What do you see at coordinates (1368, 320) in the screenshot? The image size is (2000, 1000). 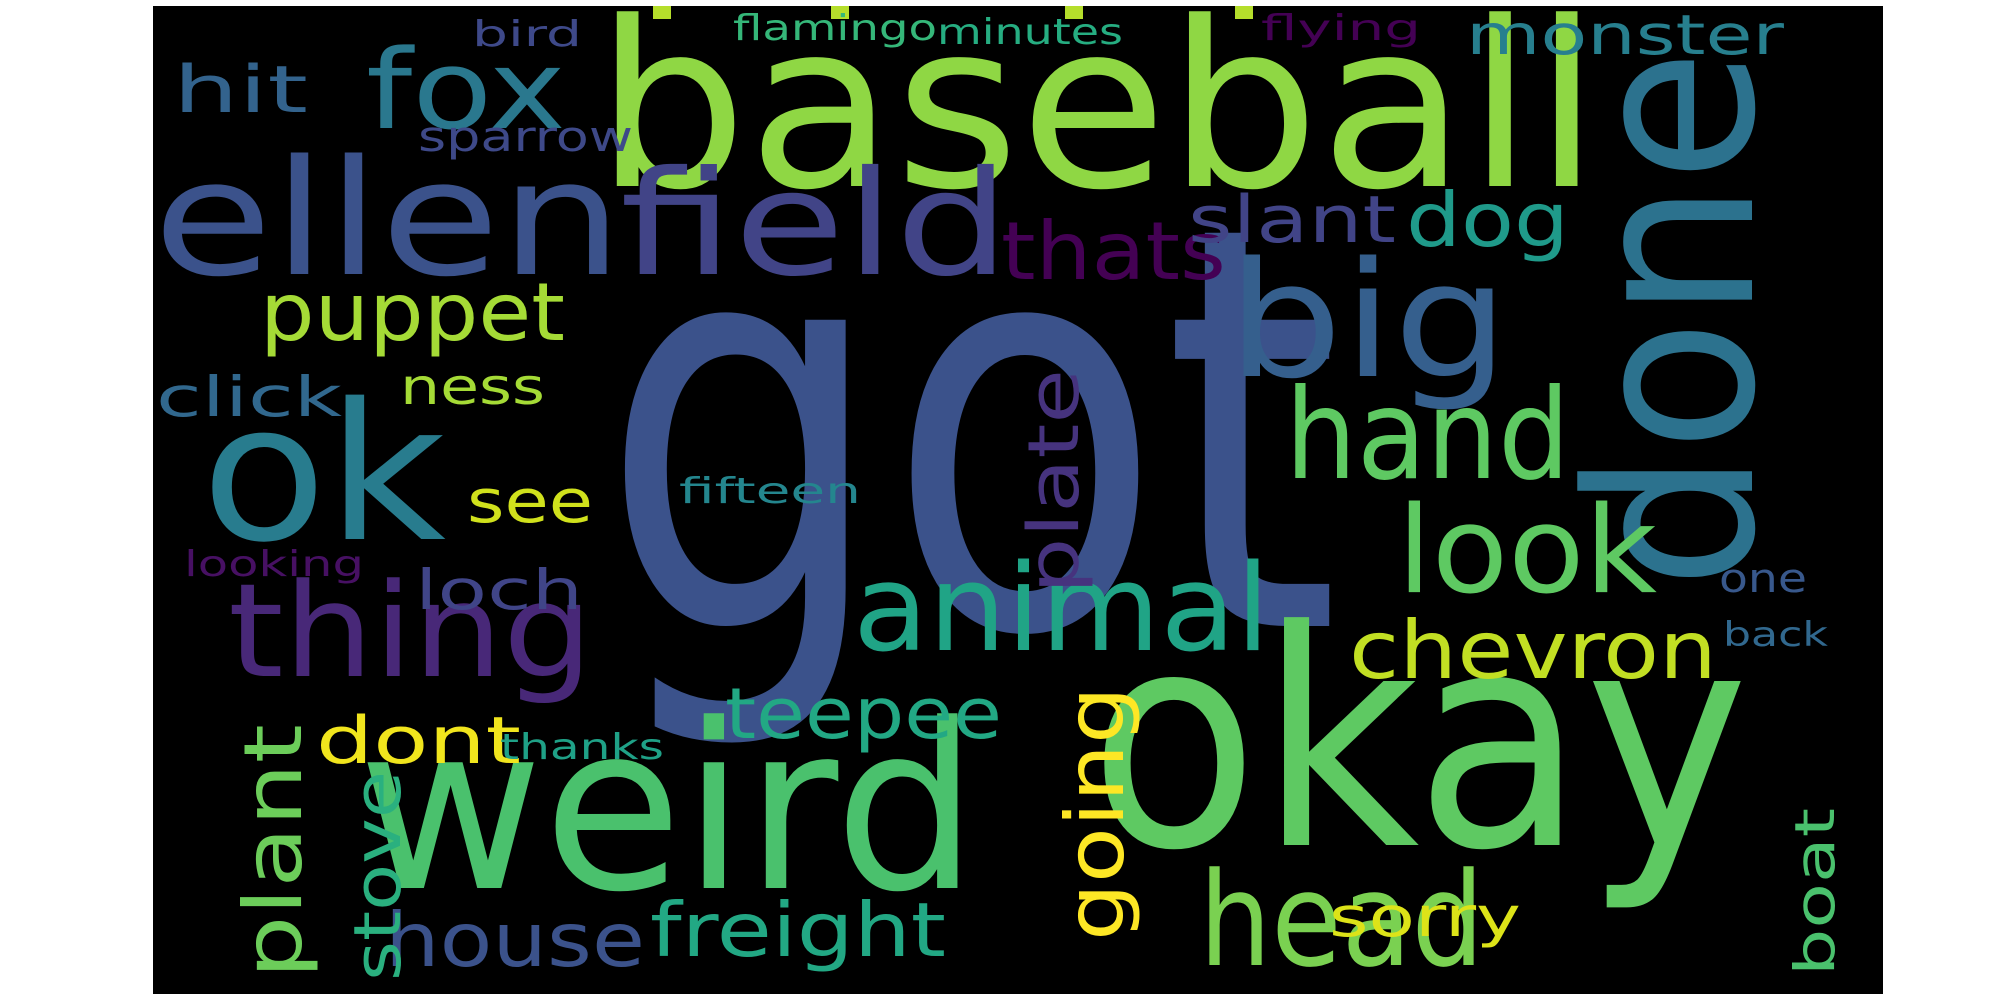 I see `word-big: big` at bounding box center [1368, 320].